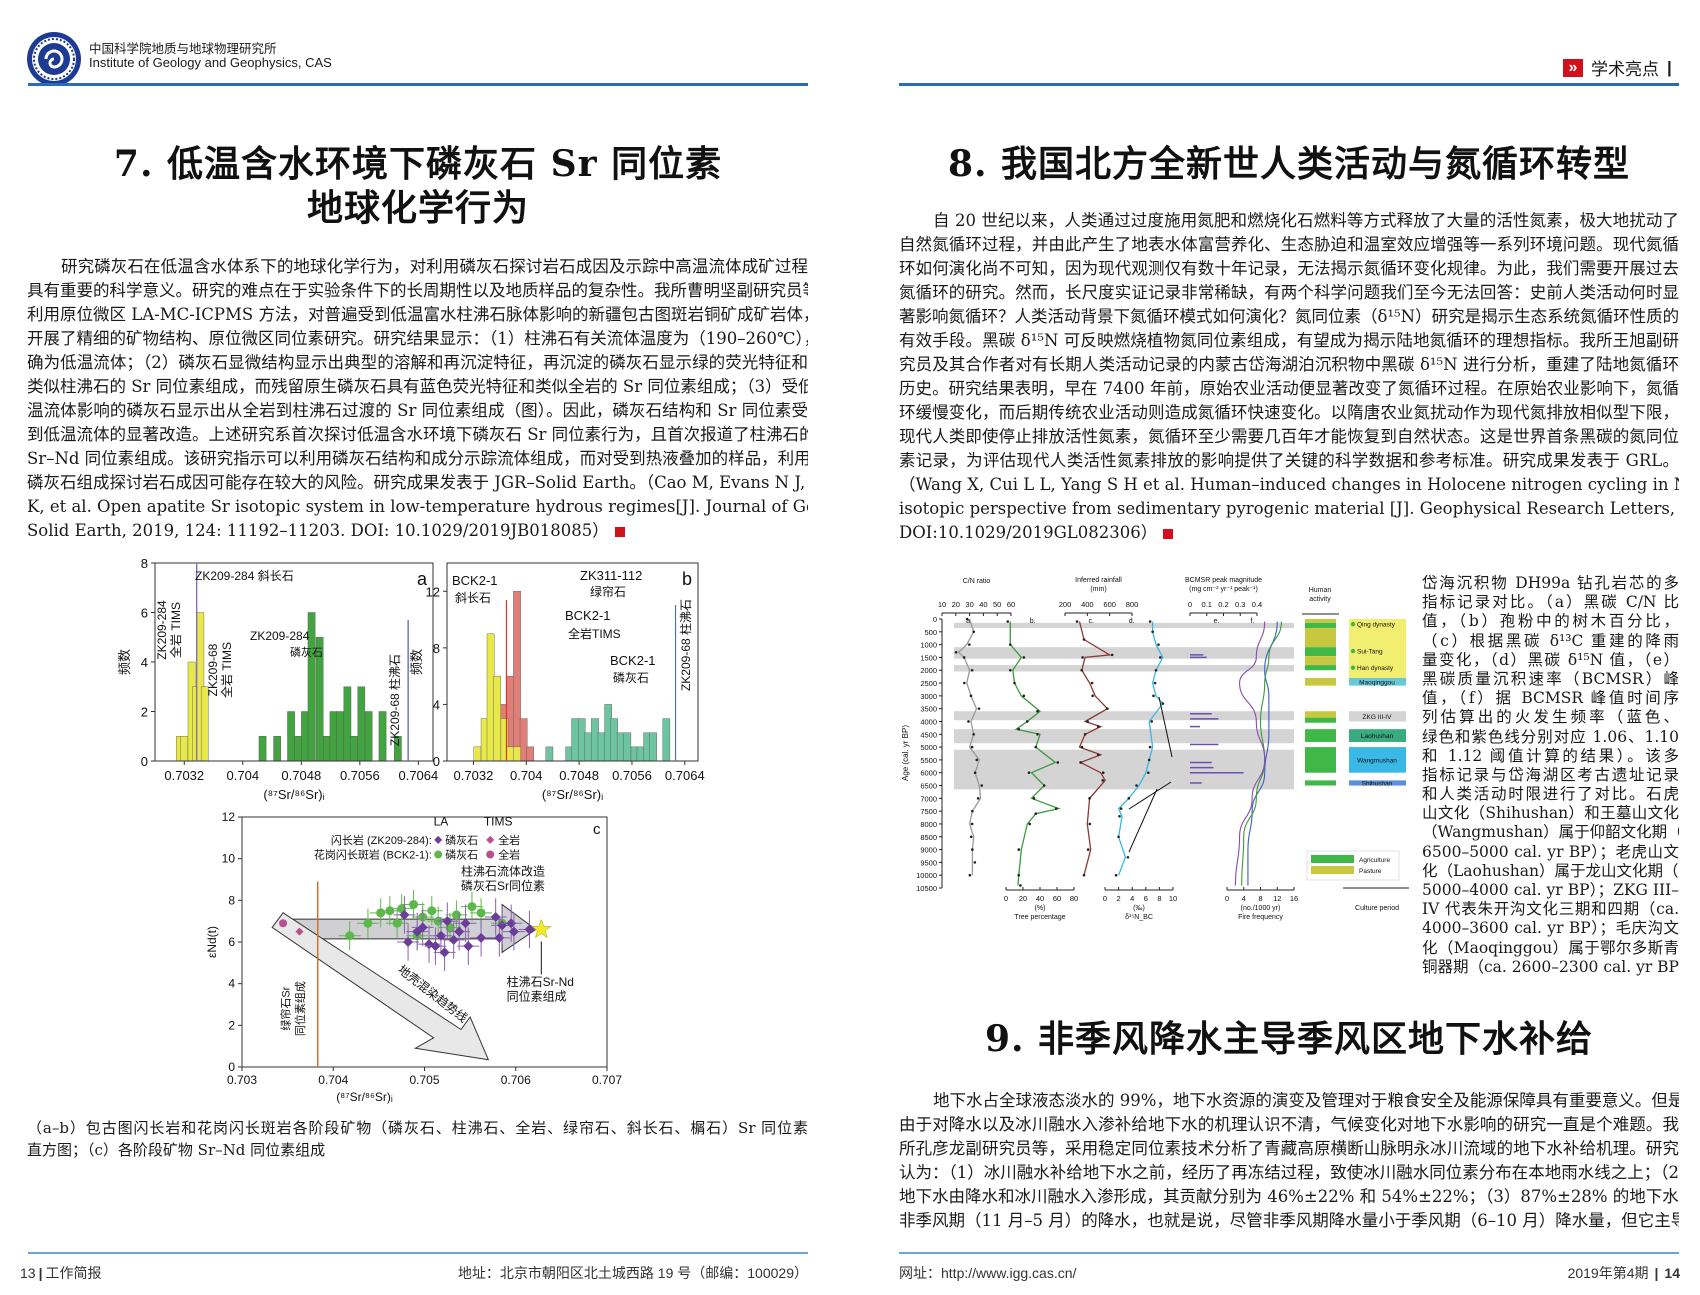  What do you see at coordinates (441, 821) in the screenshot?
I see `legend-header: LA` at bounding box center [441, 821].